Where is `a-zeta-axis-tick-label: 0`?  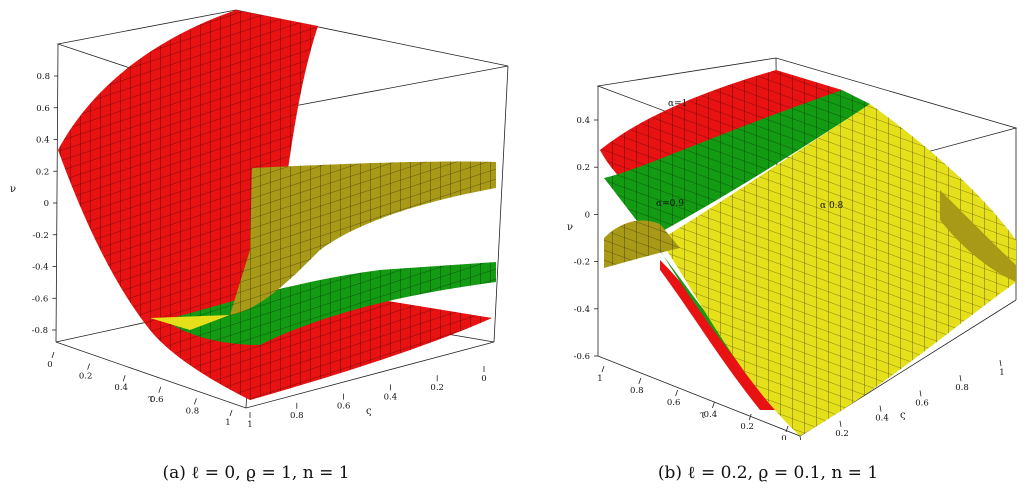
a-zeta-axis-tick-label: 0 is located at coordinates (483, 379).